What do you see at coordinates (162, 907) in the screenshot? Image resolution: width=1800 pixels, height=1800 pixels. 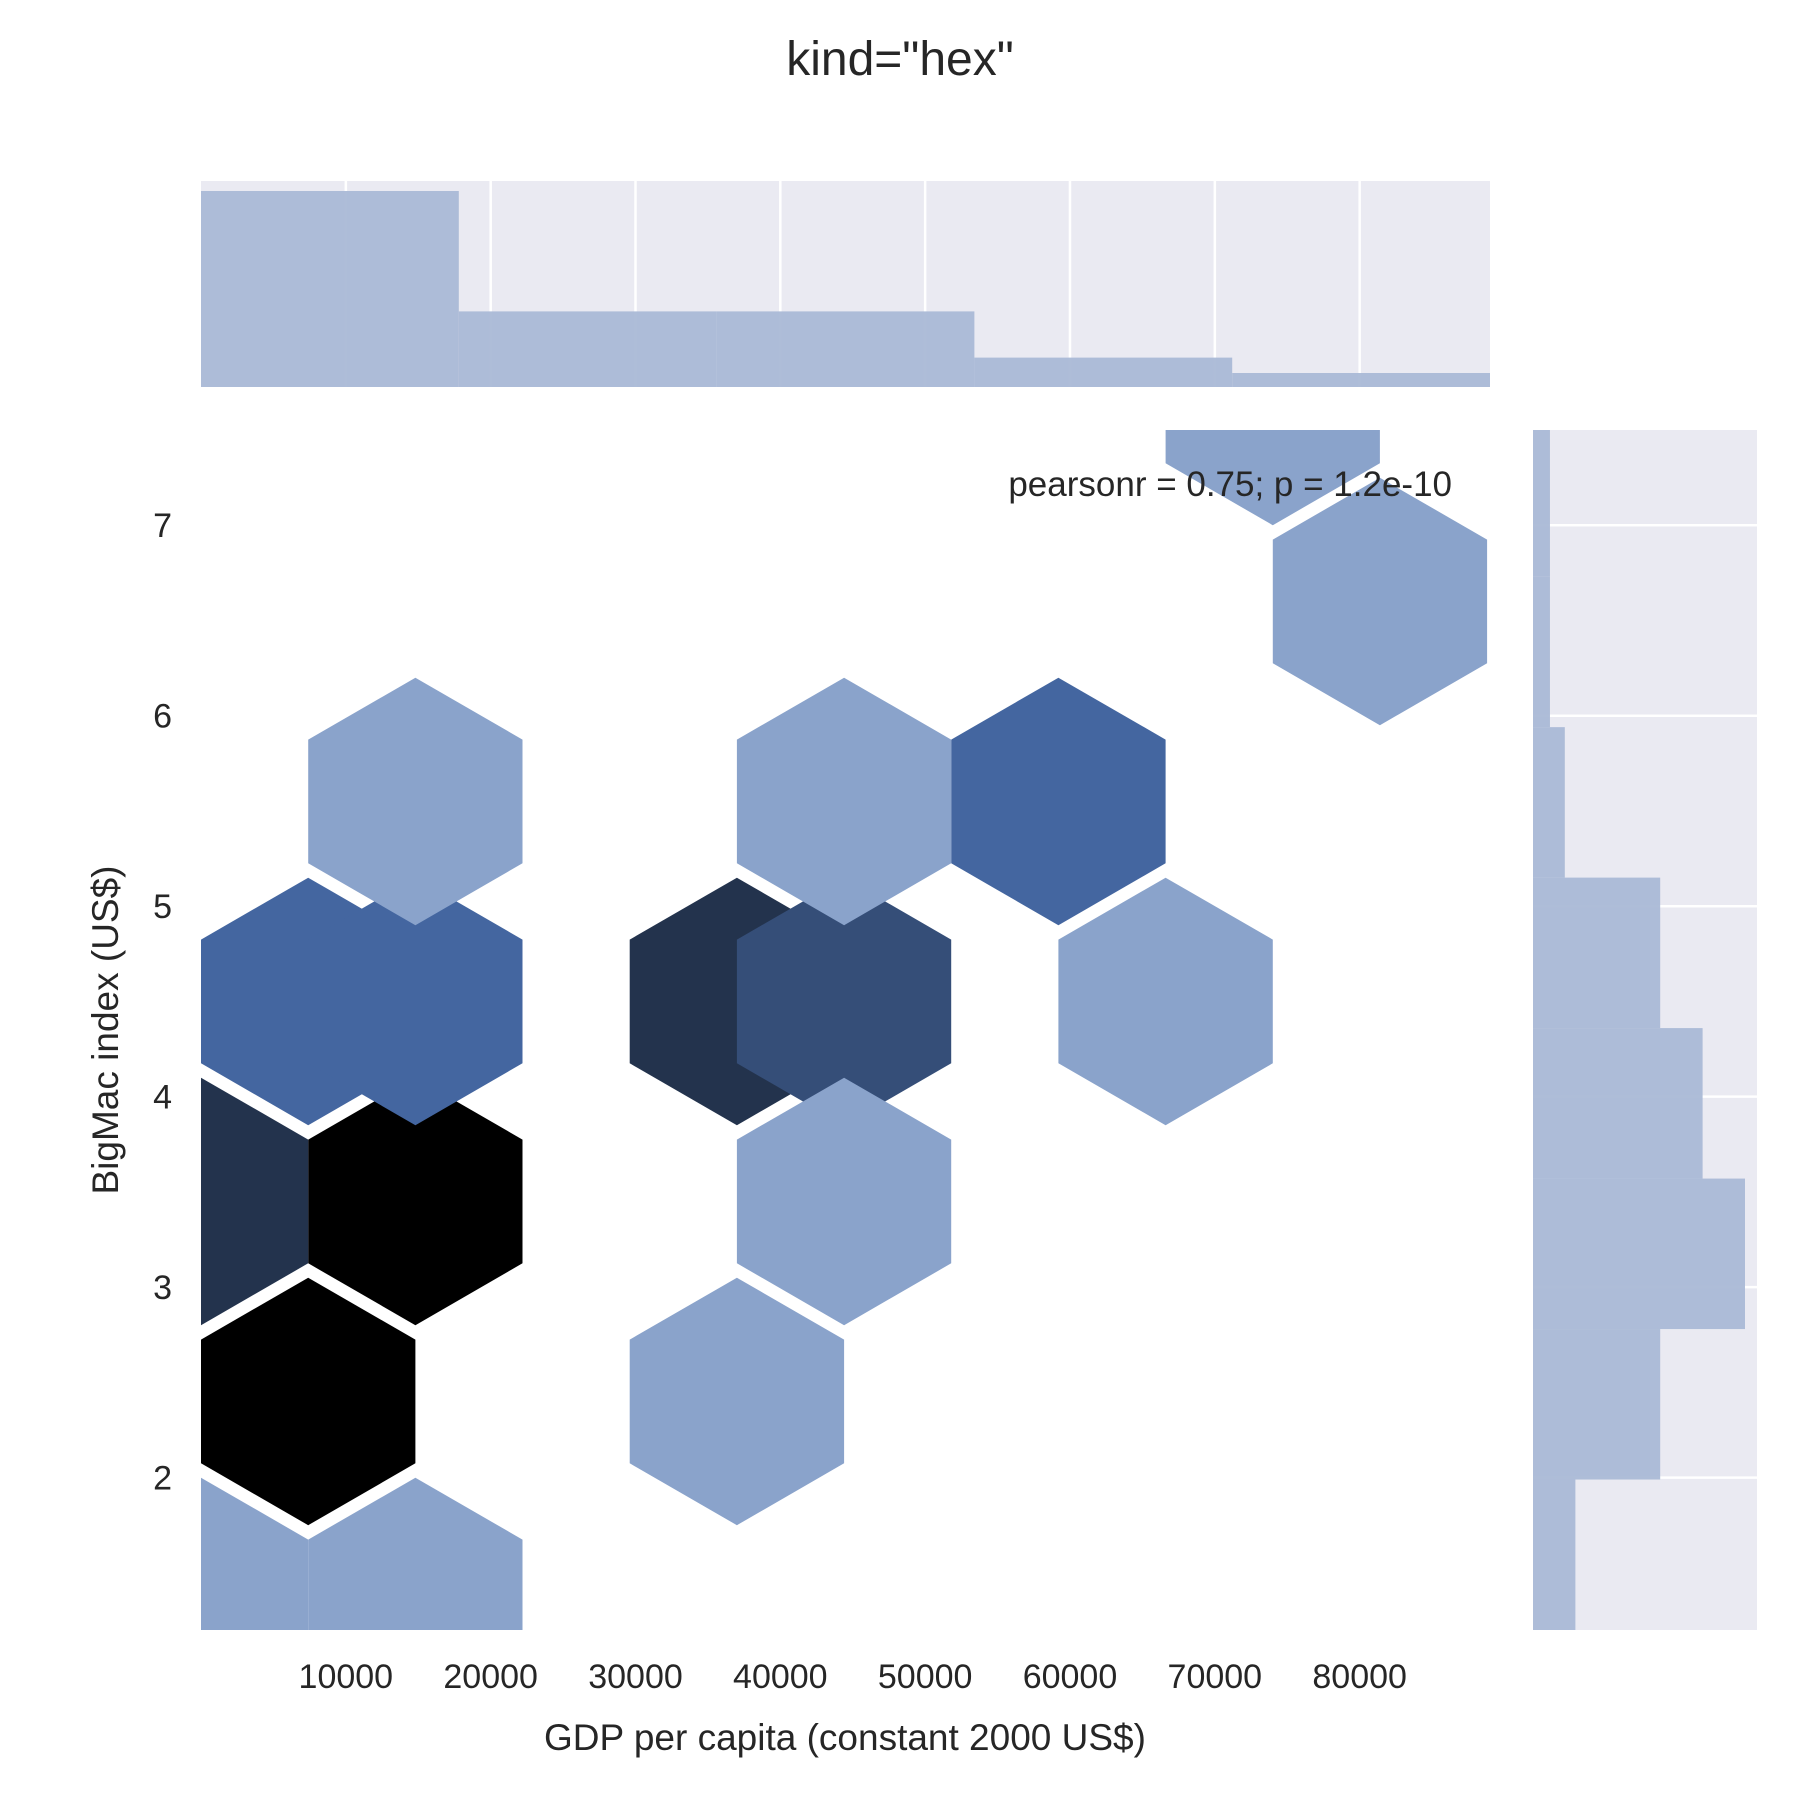 I see `y-tick-label-3: 5` at bounding box center [162, 907].